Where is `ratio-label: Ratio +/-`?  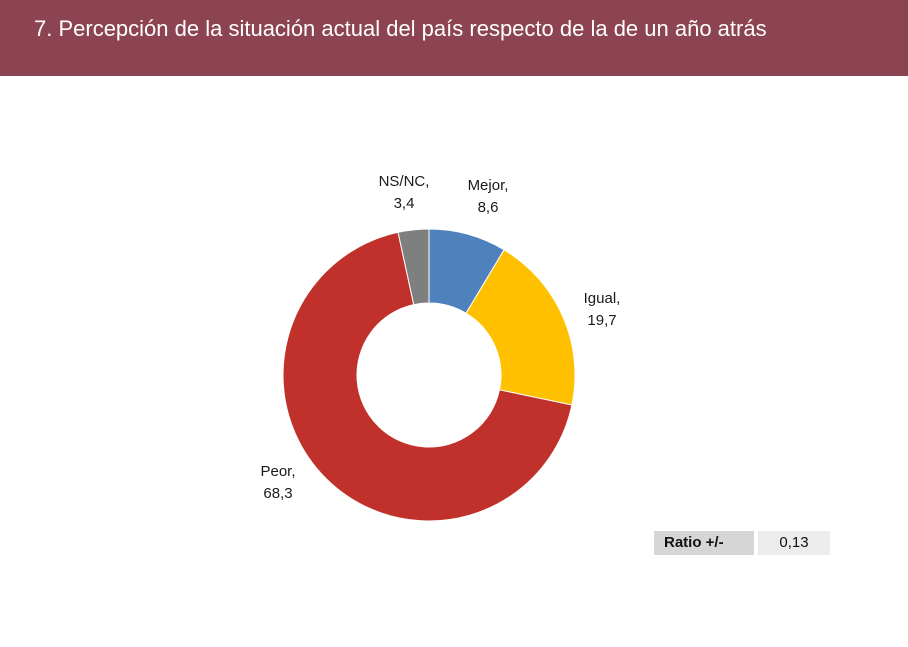
ratio-label: Ratio +/- is located at coordinates (704, 543).